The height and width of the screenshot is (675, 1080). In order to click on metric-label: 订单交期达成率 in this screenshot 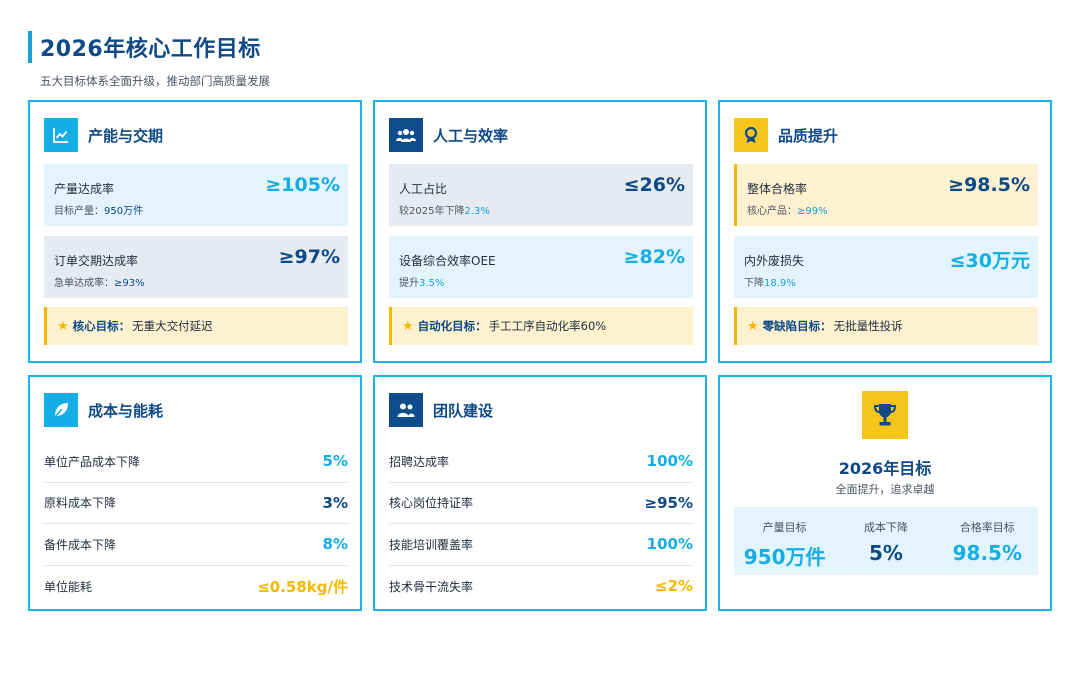, I will do `click(96, 261)`.